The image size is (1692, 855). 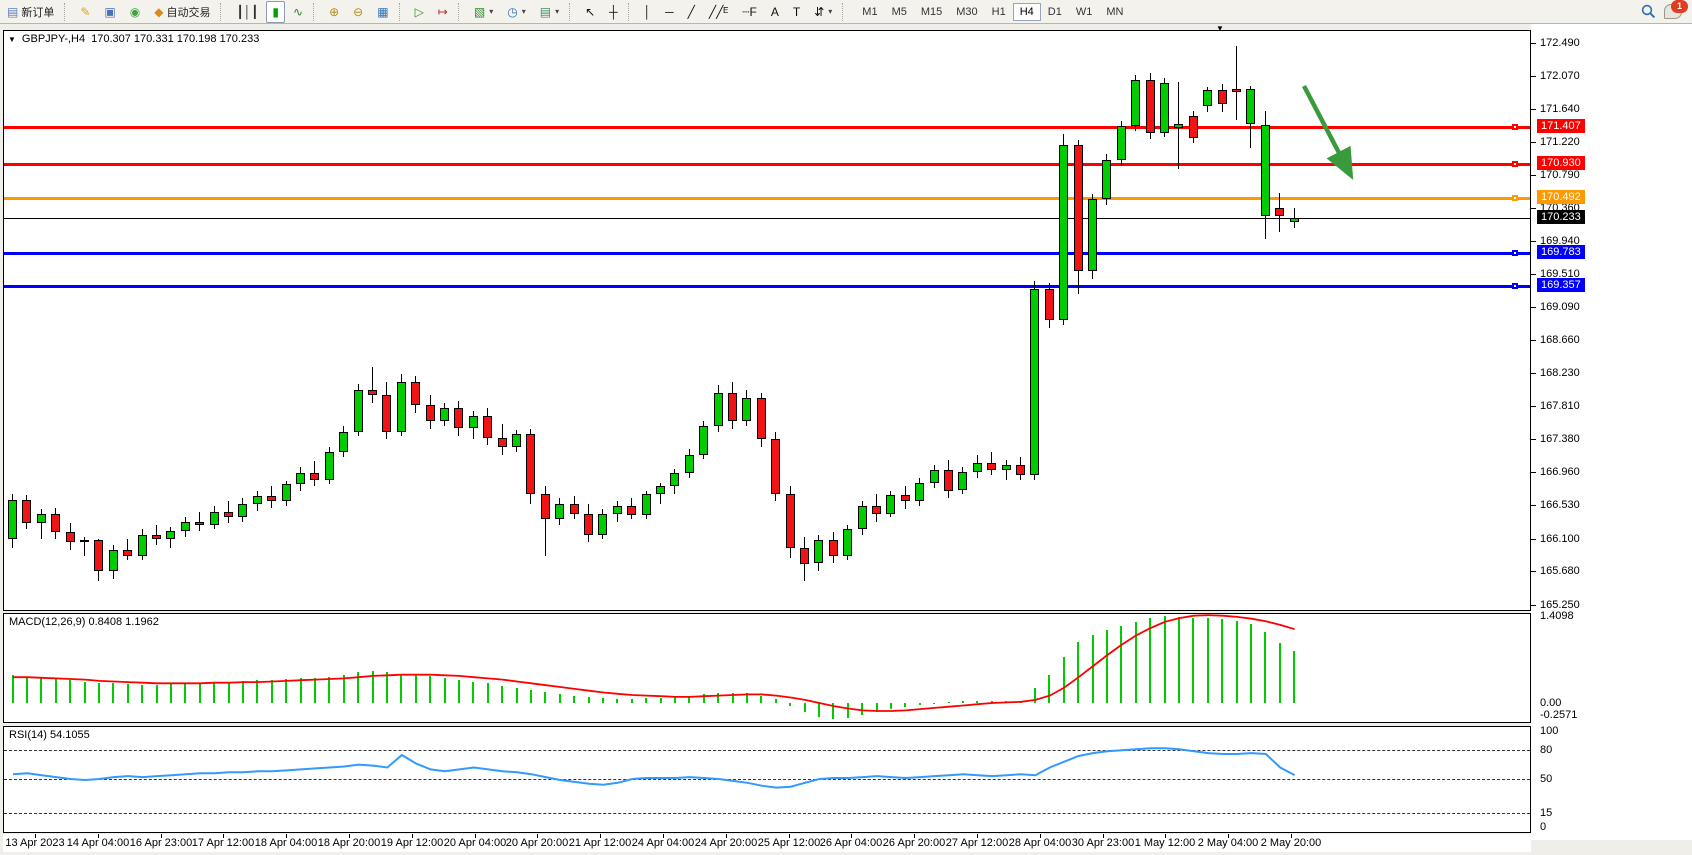 What do you see at coordinates (247, 12) in the screenshot?
I see `bar-chart-button: ┃│┃` at bounding box center [247, 12].